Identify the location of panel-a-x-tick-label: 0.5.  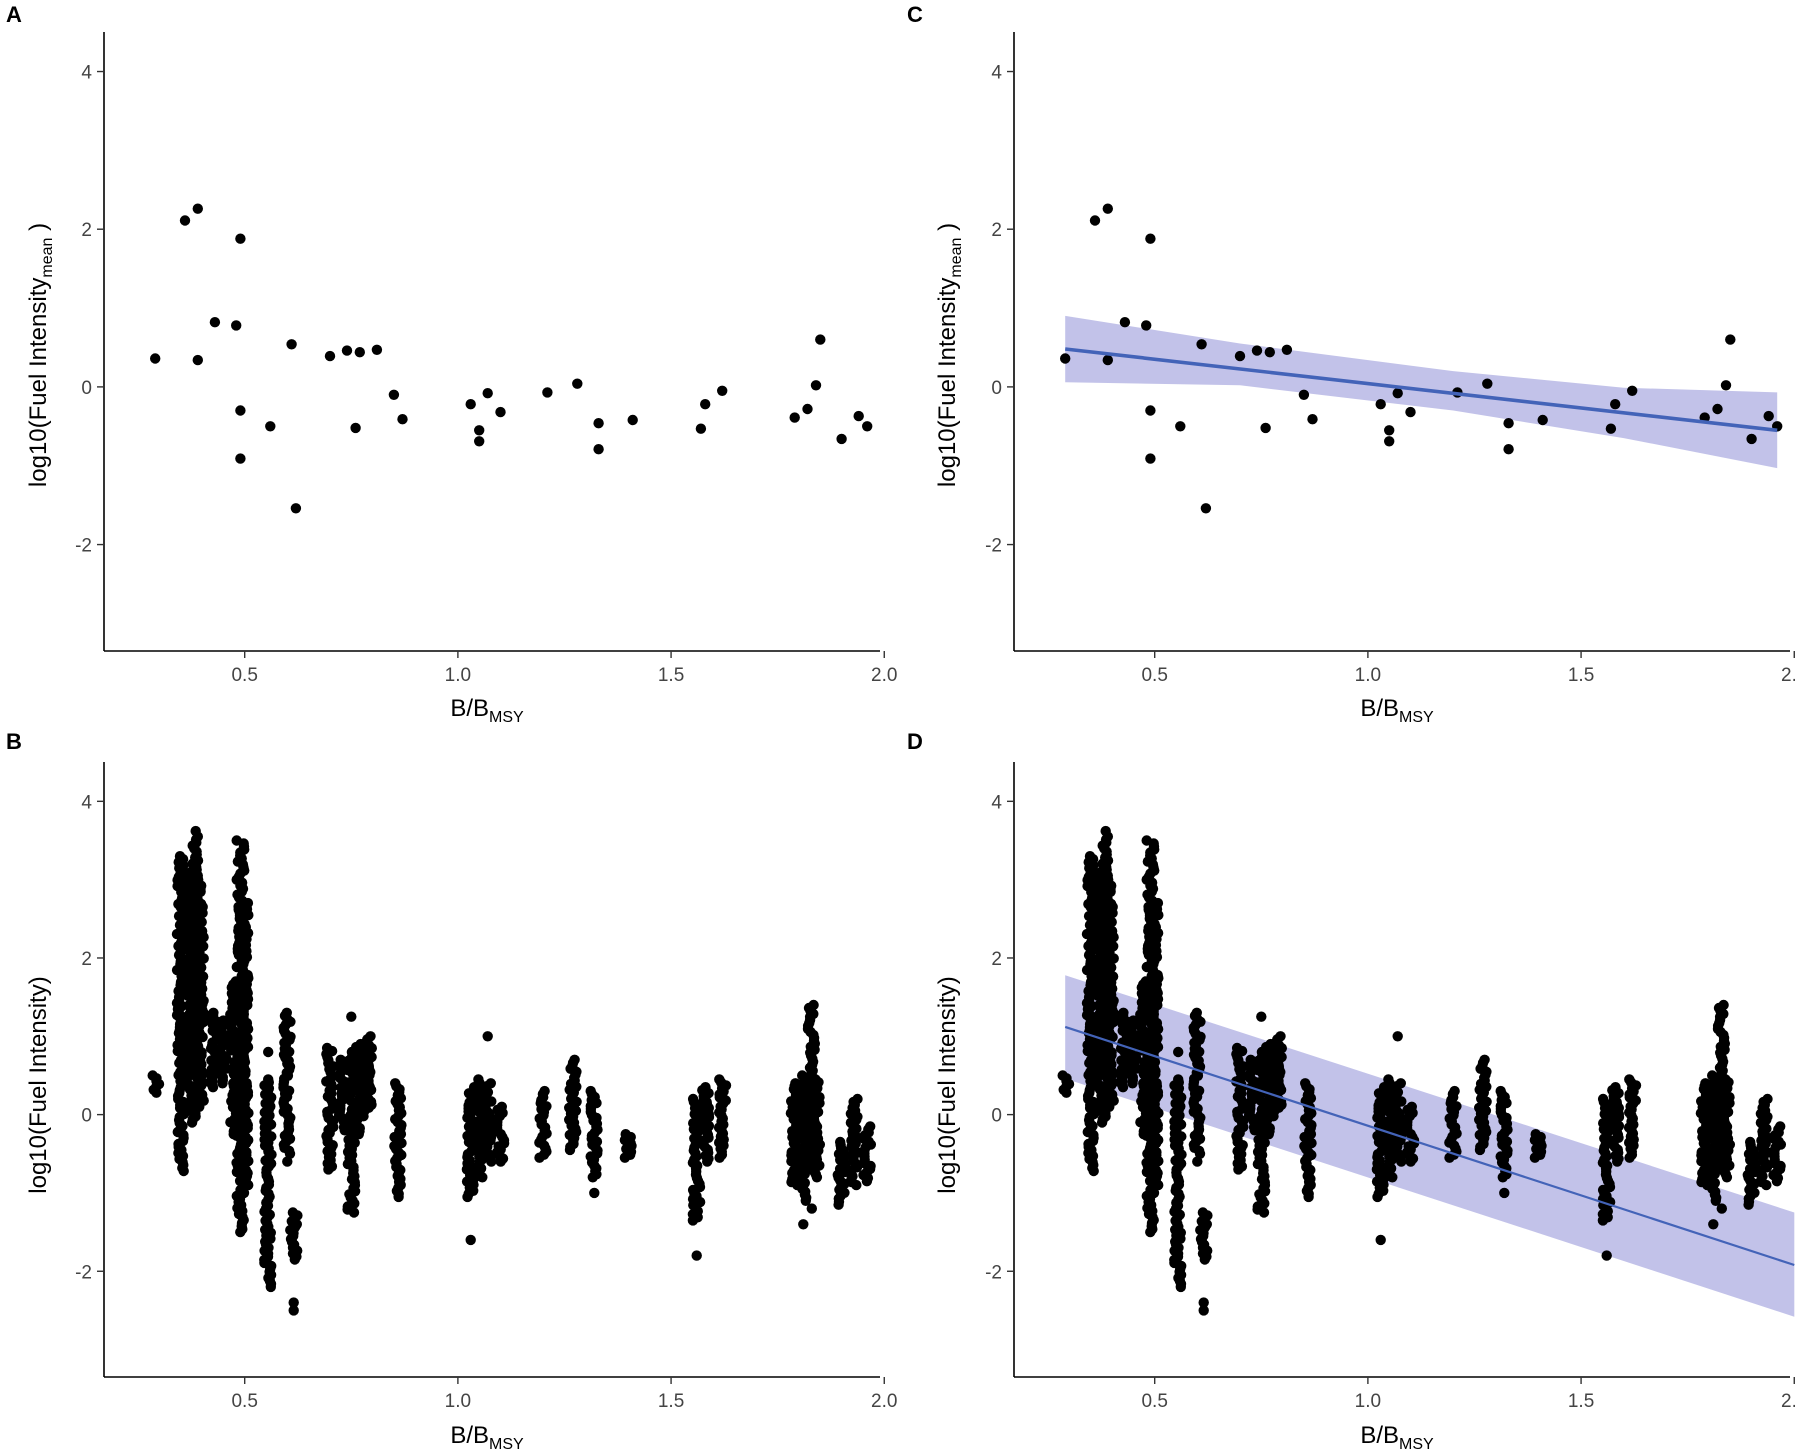
(244, 675).